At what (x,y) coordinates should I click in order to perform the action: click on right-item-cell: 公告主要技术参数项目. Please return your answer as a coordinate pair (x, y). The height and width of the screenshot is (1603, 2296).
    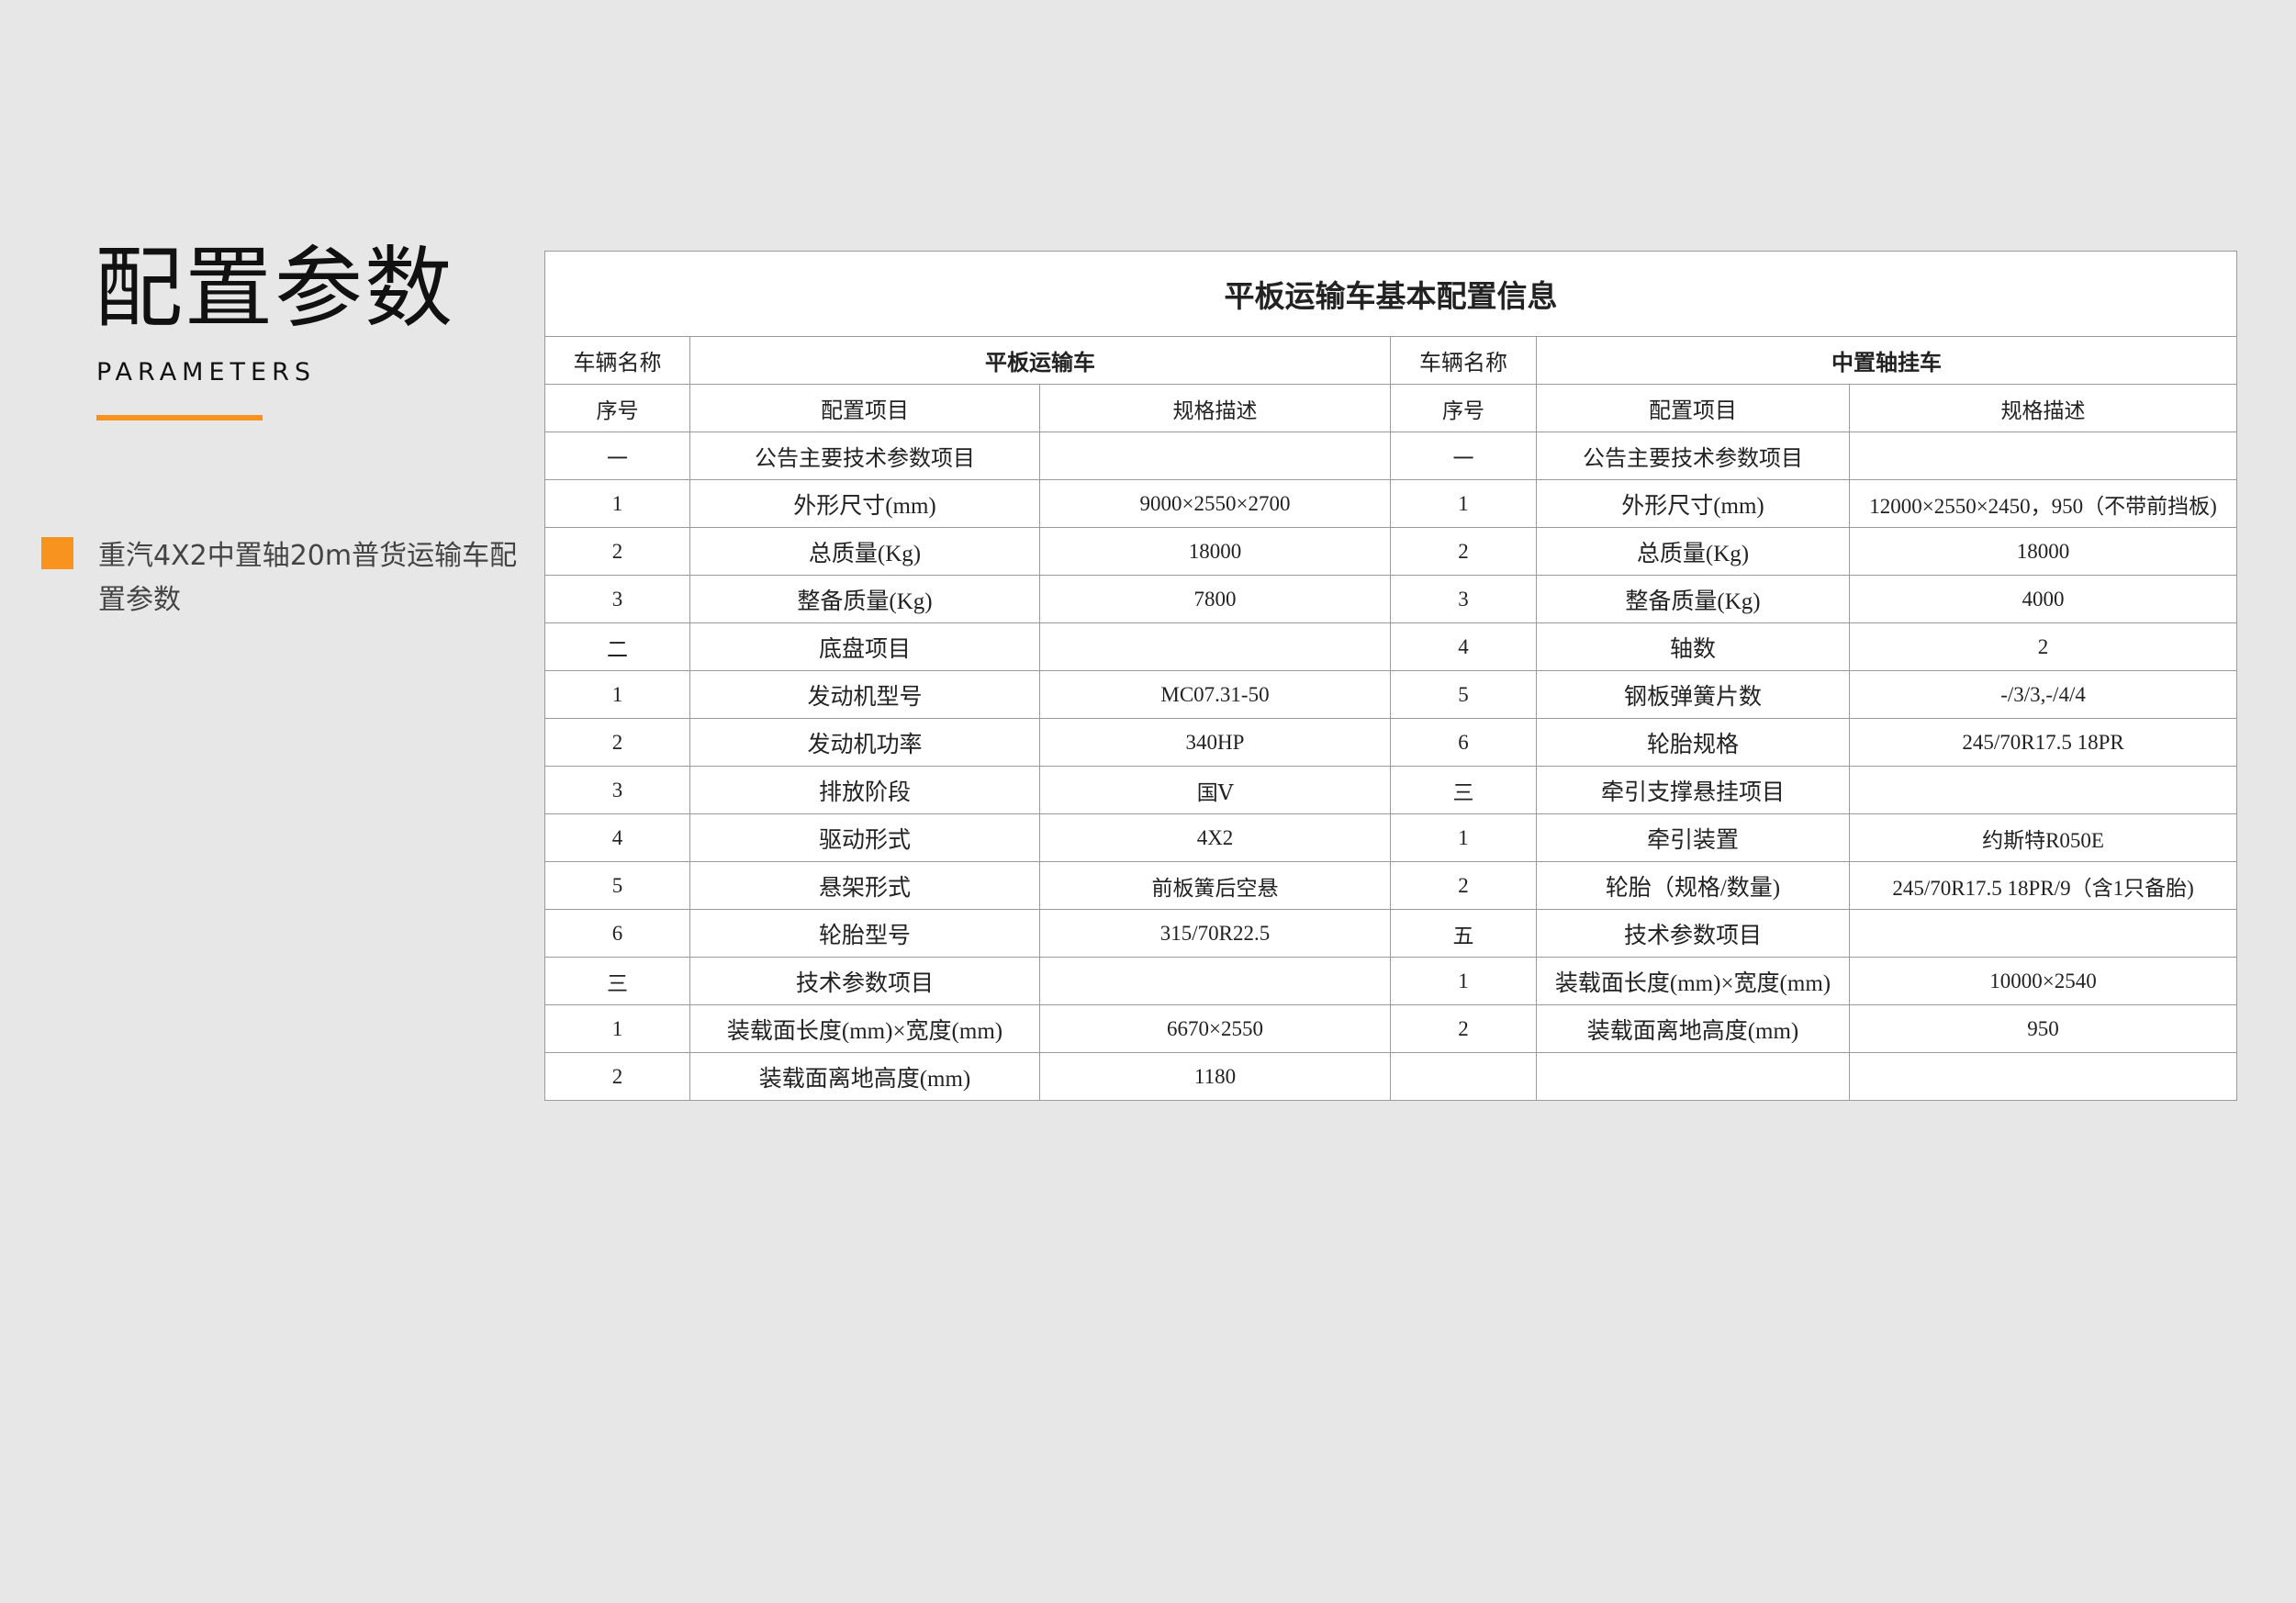
    Looking at the image, I should click on (1693, 456).